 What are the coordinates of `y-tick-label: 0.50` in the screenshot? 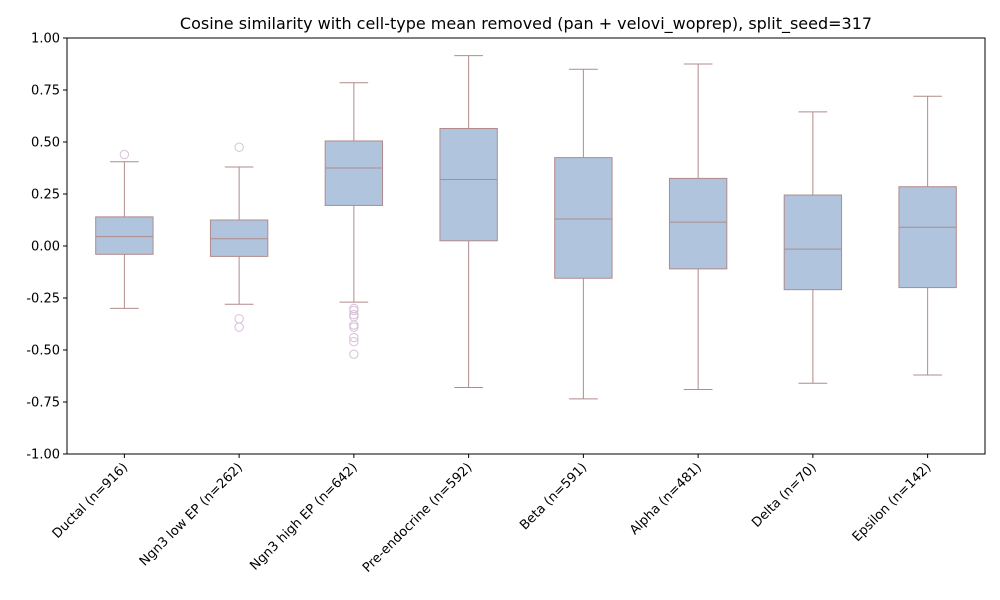 It's located at (45, 143).